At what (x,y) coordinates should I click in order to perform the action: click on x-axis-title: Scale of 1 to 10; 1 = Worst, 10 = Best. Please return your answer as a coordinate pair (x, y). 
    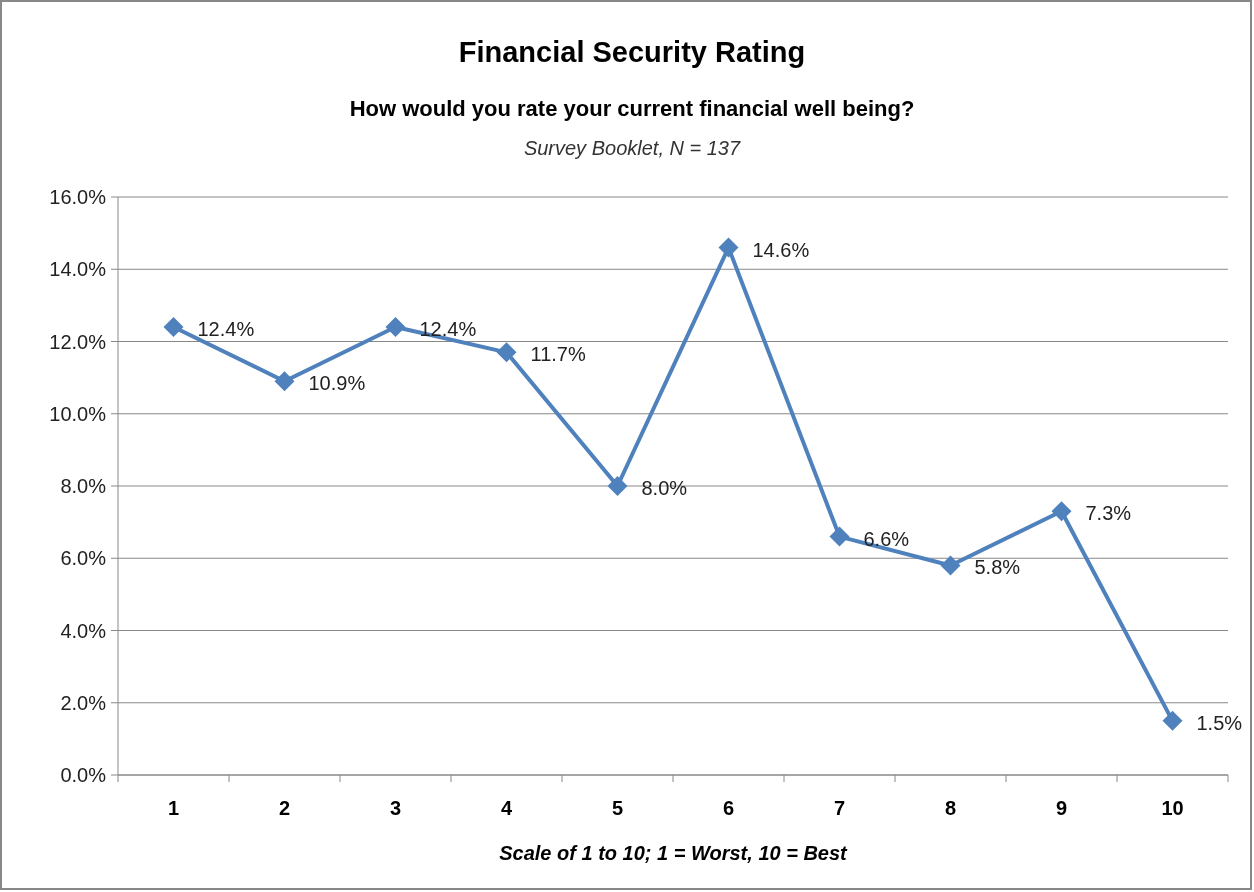
    Looking at the image, I should click on (674, 853).